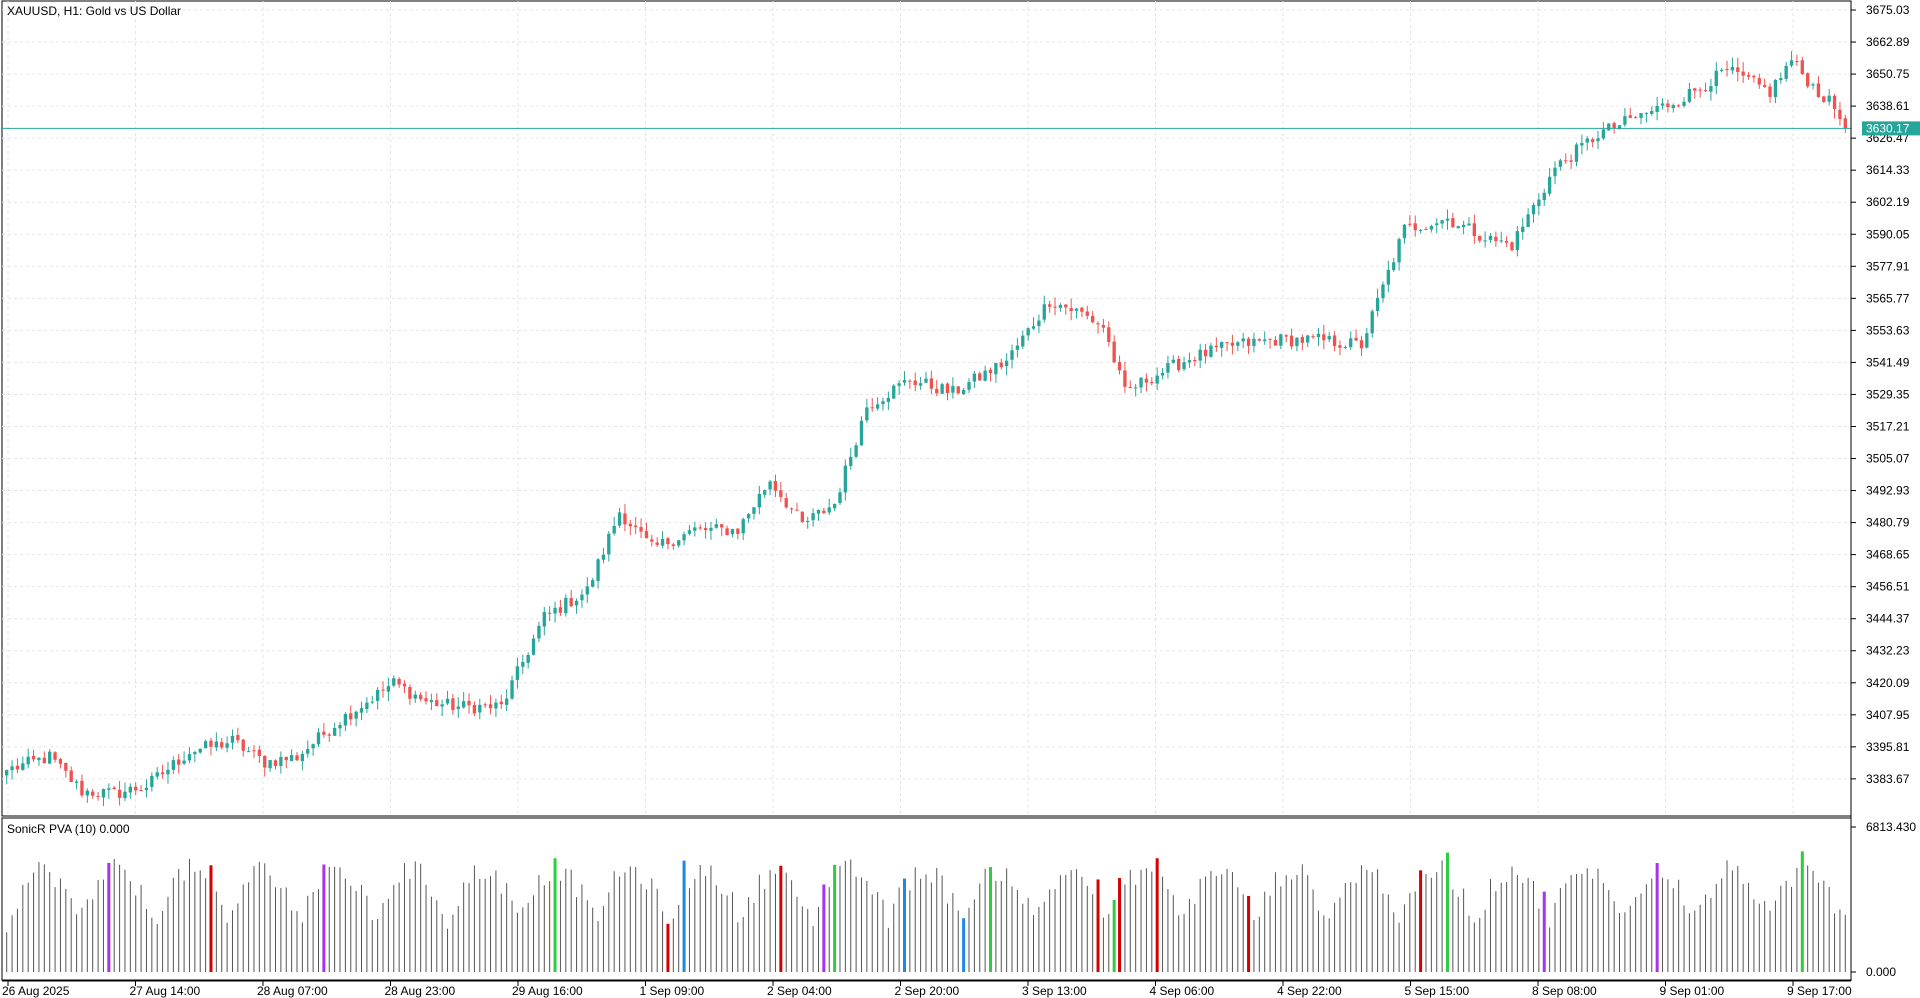  Describe the element at coordinates (324, 918) in the screenshot. I see `volume-bar-purple` at that location.